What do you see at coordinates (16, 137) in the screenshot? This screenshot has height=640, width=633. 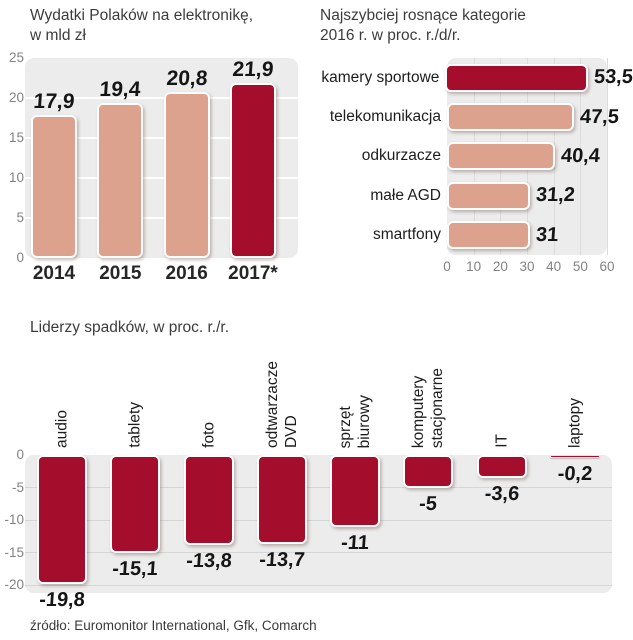 I see `y-tick-label: 15` at bounding box center [16, 137].